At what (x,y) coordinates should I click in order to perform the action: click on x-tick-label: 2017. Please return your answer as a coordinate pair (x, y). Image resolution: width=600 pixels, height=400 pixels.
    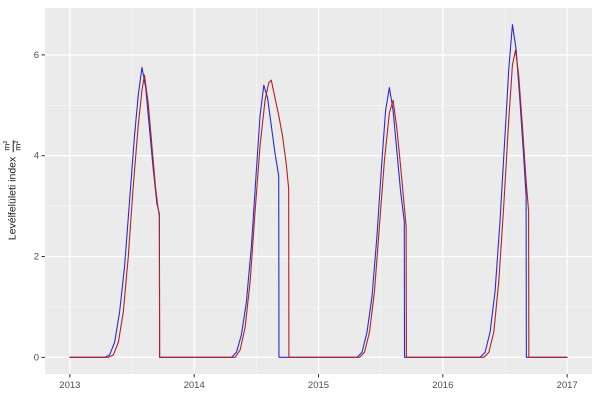
    Looking at the image, I should click on (567, 385).